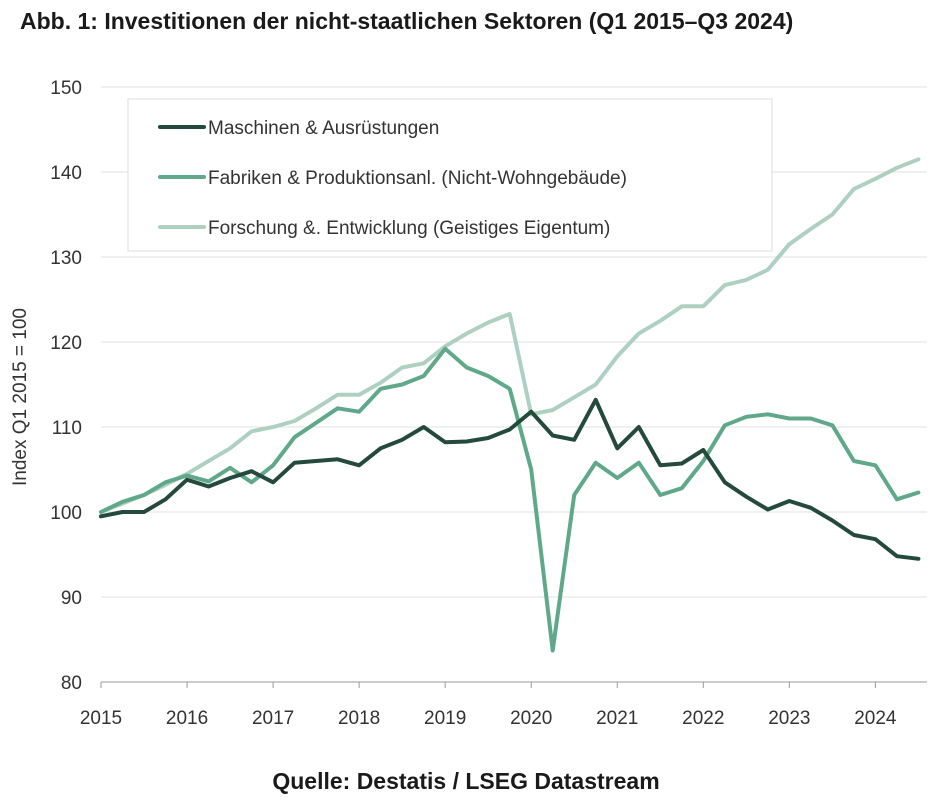  What do you see at coordinates (66, 513) in the screenshot?
I see `y-tick-100: 100` at bounding box center [66, 513].